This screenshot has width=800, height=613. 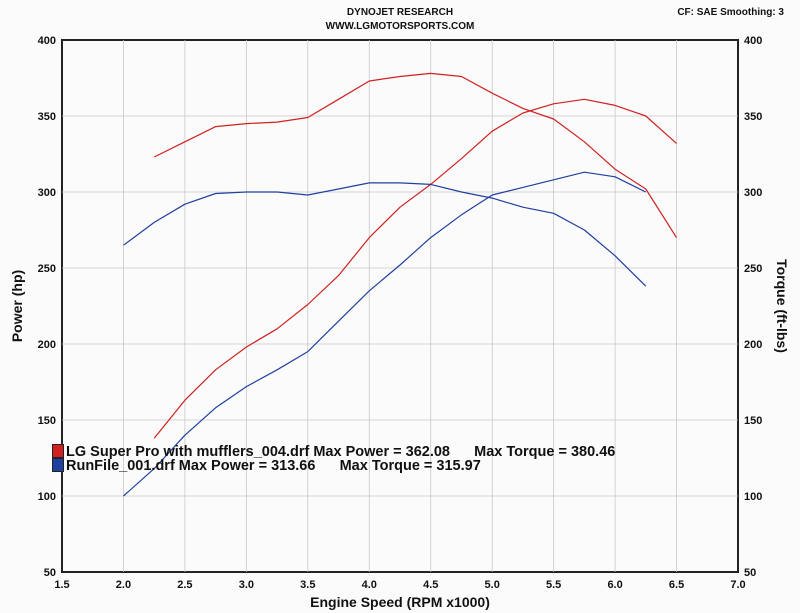 What do you see at coordinates (307, 585) in the screenshot?
I see `x-tick-label: 3.5` at bounding box center [307, 585].